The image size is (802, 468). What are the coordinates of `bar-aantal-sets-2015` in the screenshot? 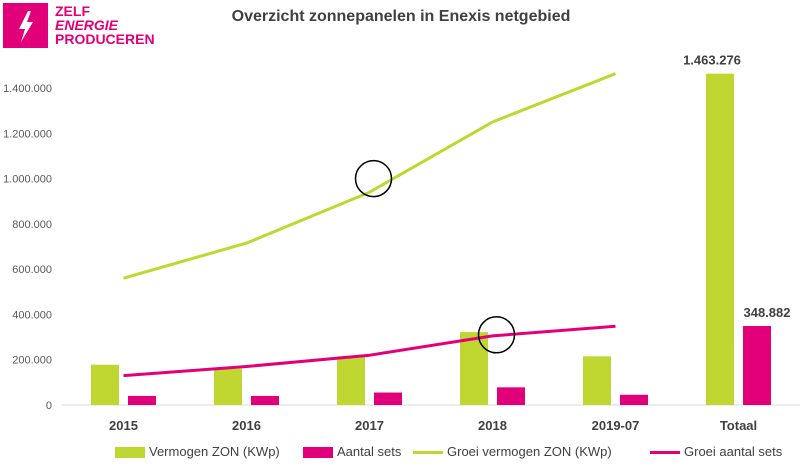 It's located at (142, 400).